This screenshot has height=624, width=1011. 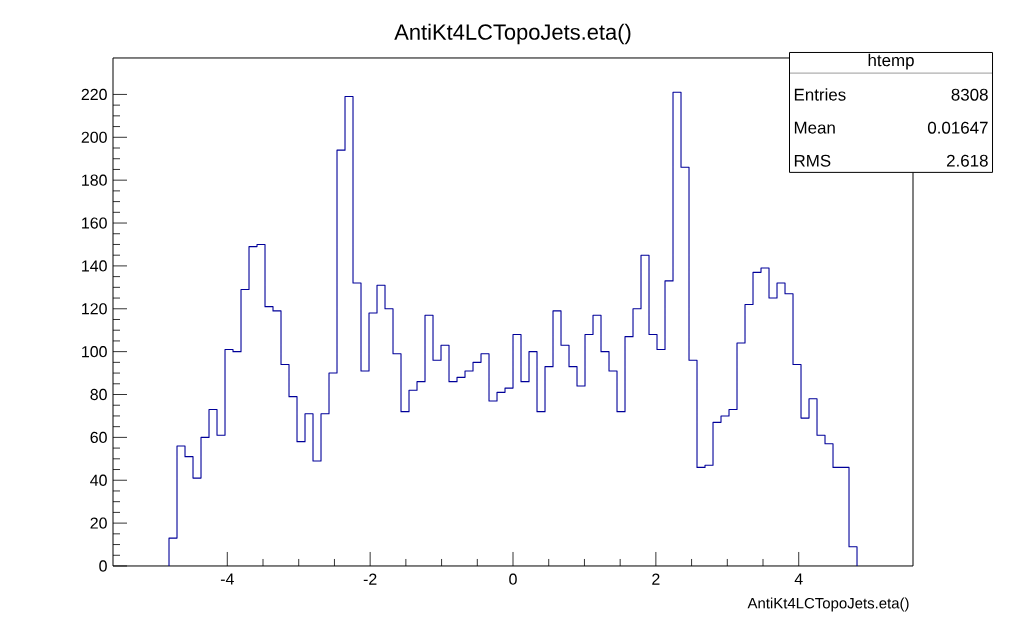 I want to click on text: 0.01647, so click(x=957, y=127).